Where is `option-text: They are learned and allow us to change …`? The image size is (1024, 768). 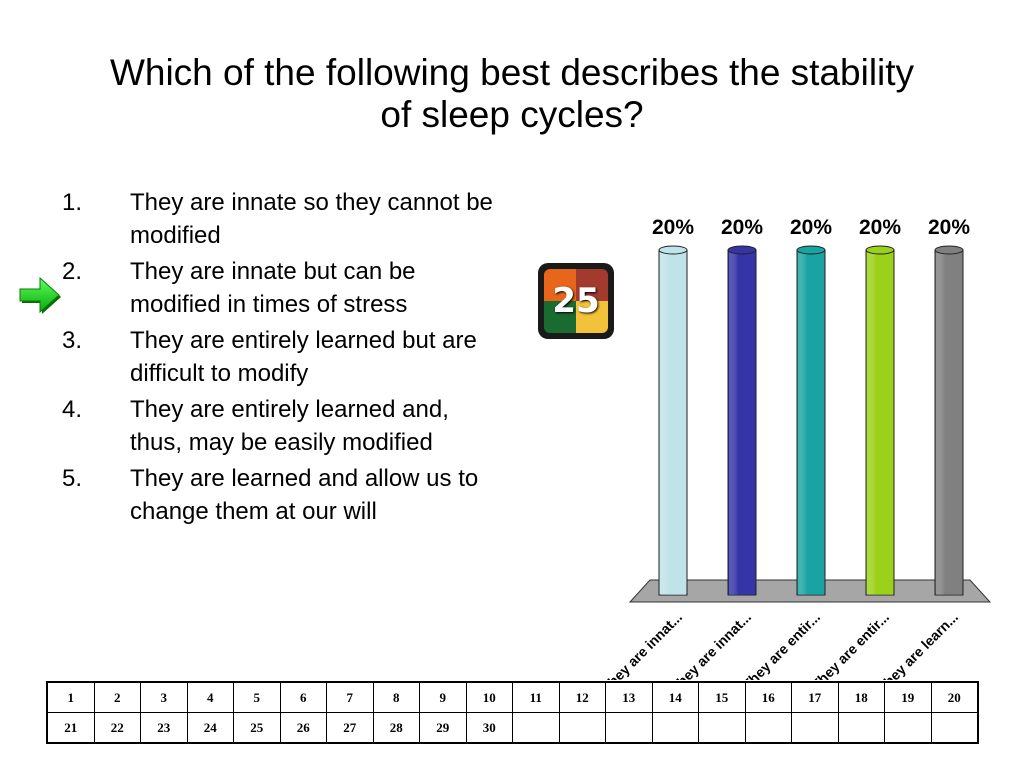
option-text: They are learned and allow us to change … is located at coordinates (304, 495).